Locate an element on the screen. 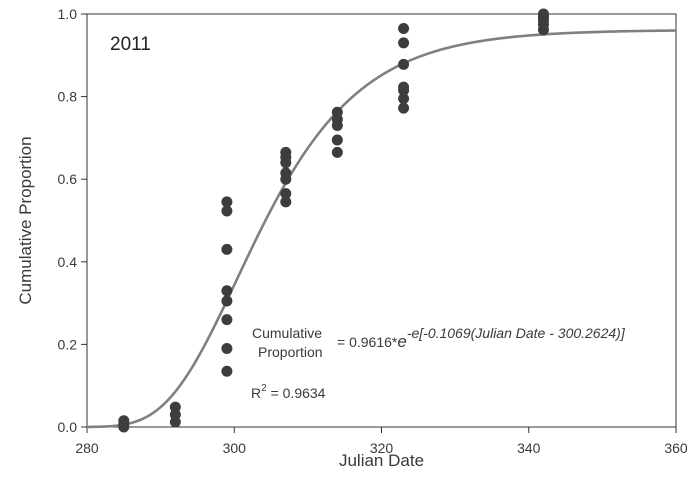 The width and height of the screenshot is (700, 493). y-axis-title: Cumulative Proportion is located at coordinates (25, 220).